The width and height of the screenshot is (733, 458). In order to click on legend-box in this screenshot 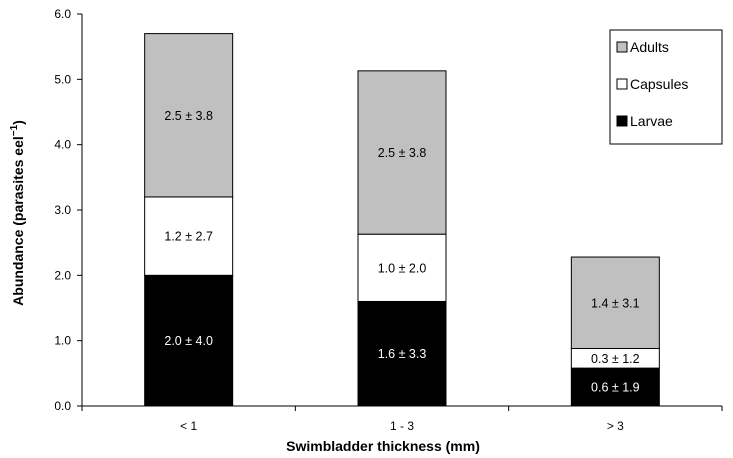, I will do `click(666, 87)`.